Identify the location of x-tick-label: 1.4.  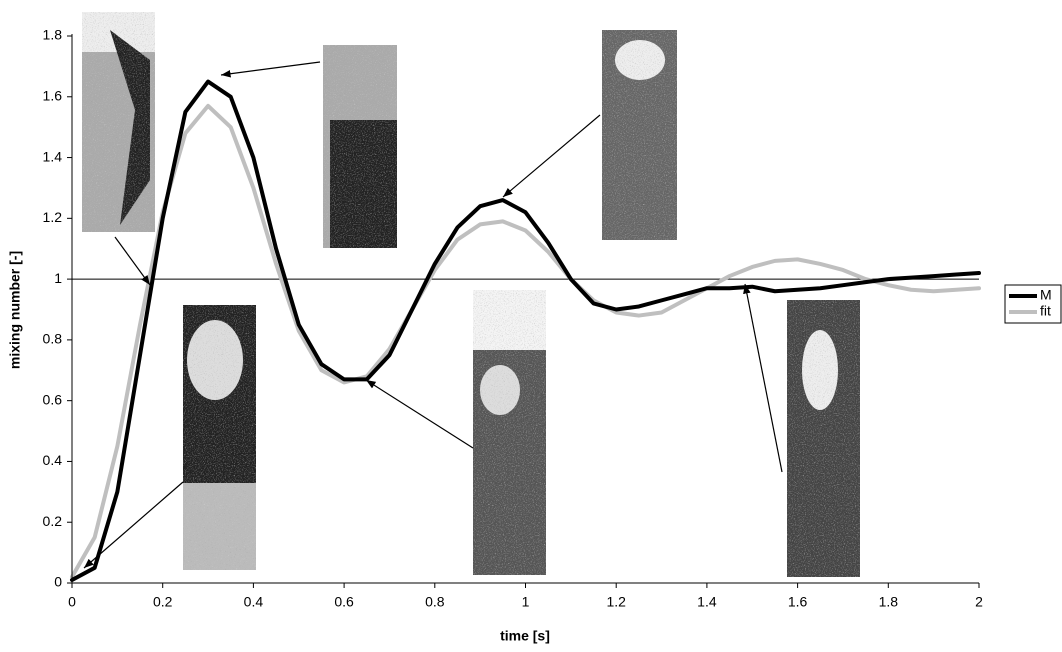
(707, 602).